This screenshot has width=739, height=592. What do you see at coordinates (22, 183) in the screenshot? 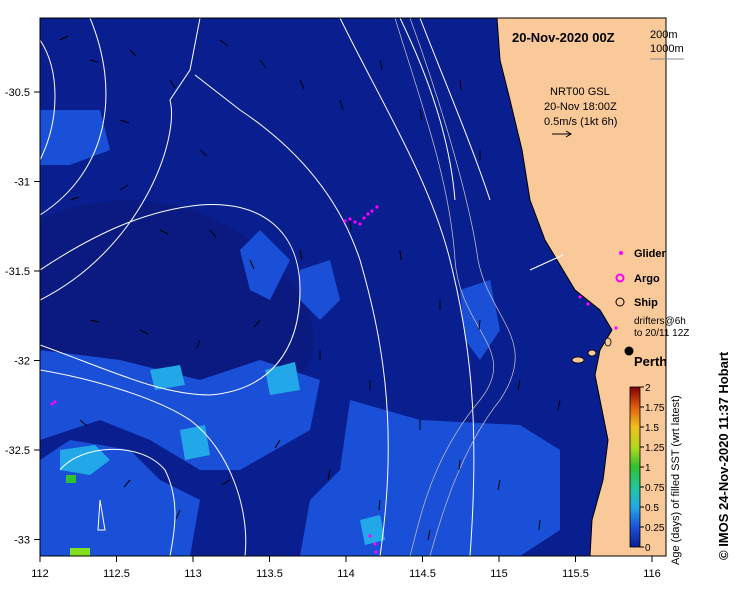
I see `y-tick-label: -31` at bounding box center [22, 183].